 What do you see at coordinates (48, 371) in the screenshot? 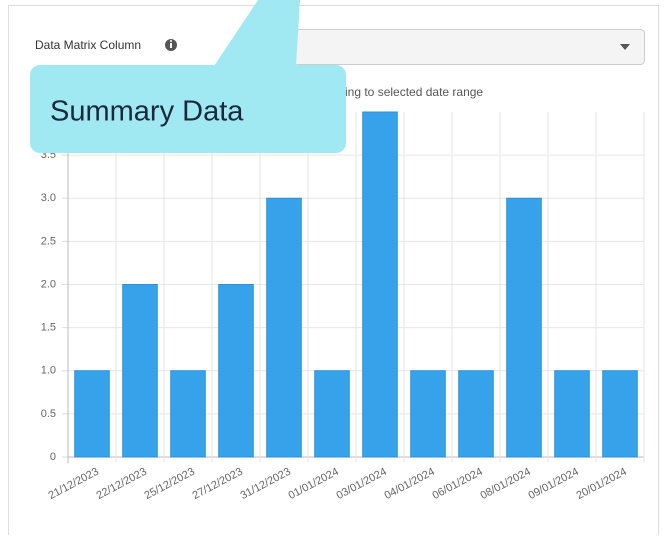
I see `y-tick-label: 1.0` at bounding box center [48, 371].